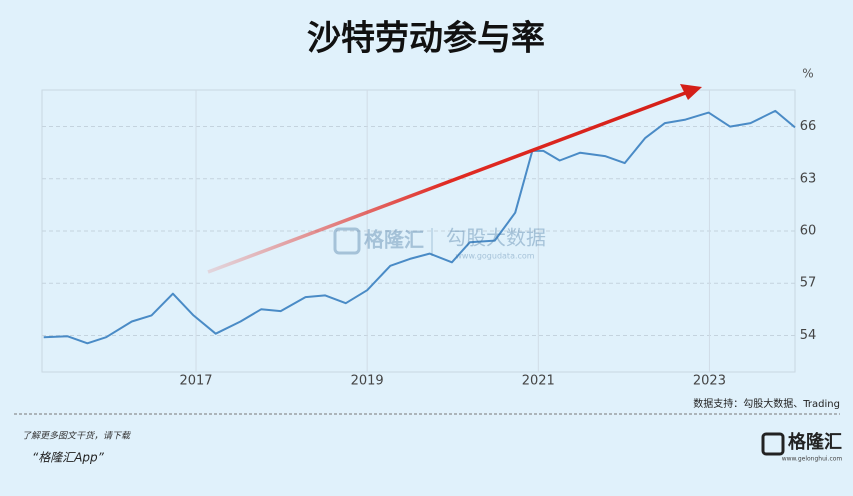 The width and height of the screenshot is (853, 496). What do you see at coordinates (812, 459) in the screenshot?
I see `footer-logo-url: www.gelonghui.com` at bounding box center [812, 459].